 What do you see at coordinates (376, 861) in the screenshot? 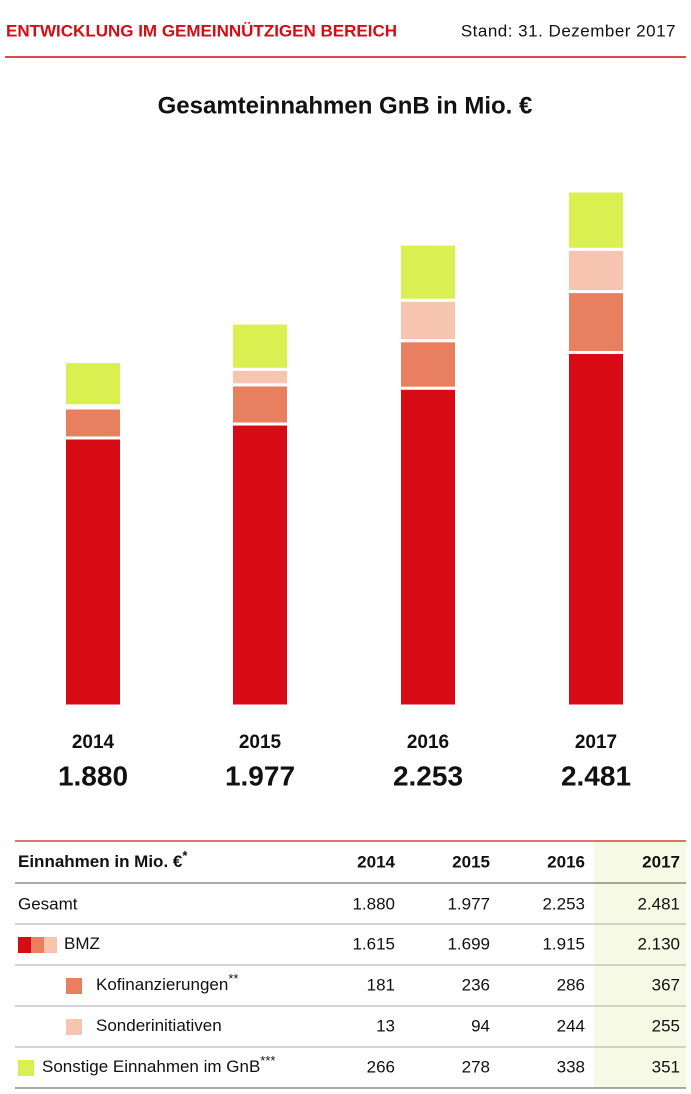
I see `table-header-year: 2014` at bounding box center [376, 861].